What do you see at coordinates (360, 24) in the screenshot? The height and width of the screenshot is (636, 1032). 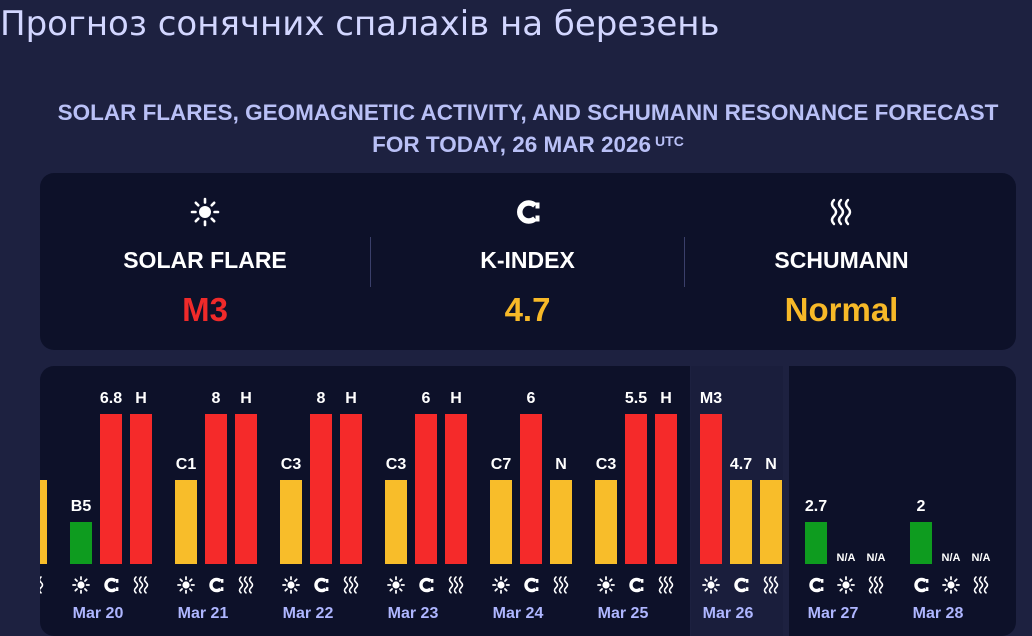 I see `page-title: Прогноз сонячних спалахів на березень` at bounding box center [360, 24].